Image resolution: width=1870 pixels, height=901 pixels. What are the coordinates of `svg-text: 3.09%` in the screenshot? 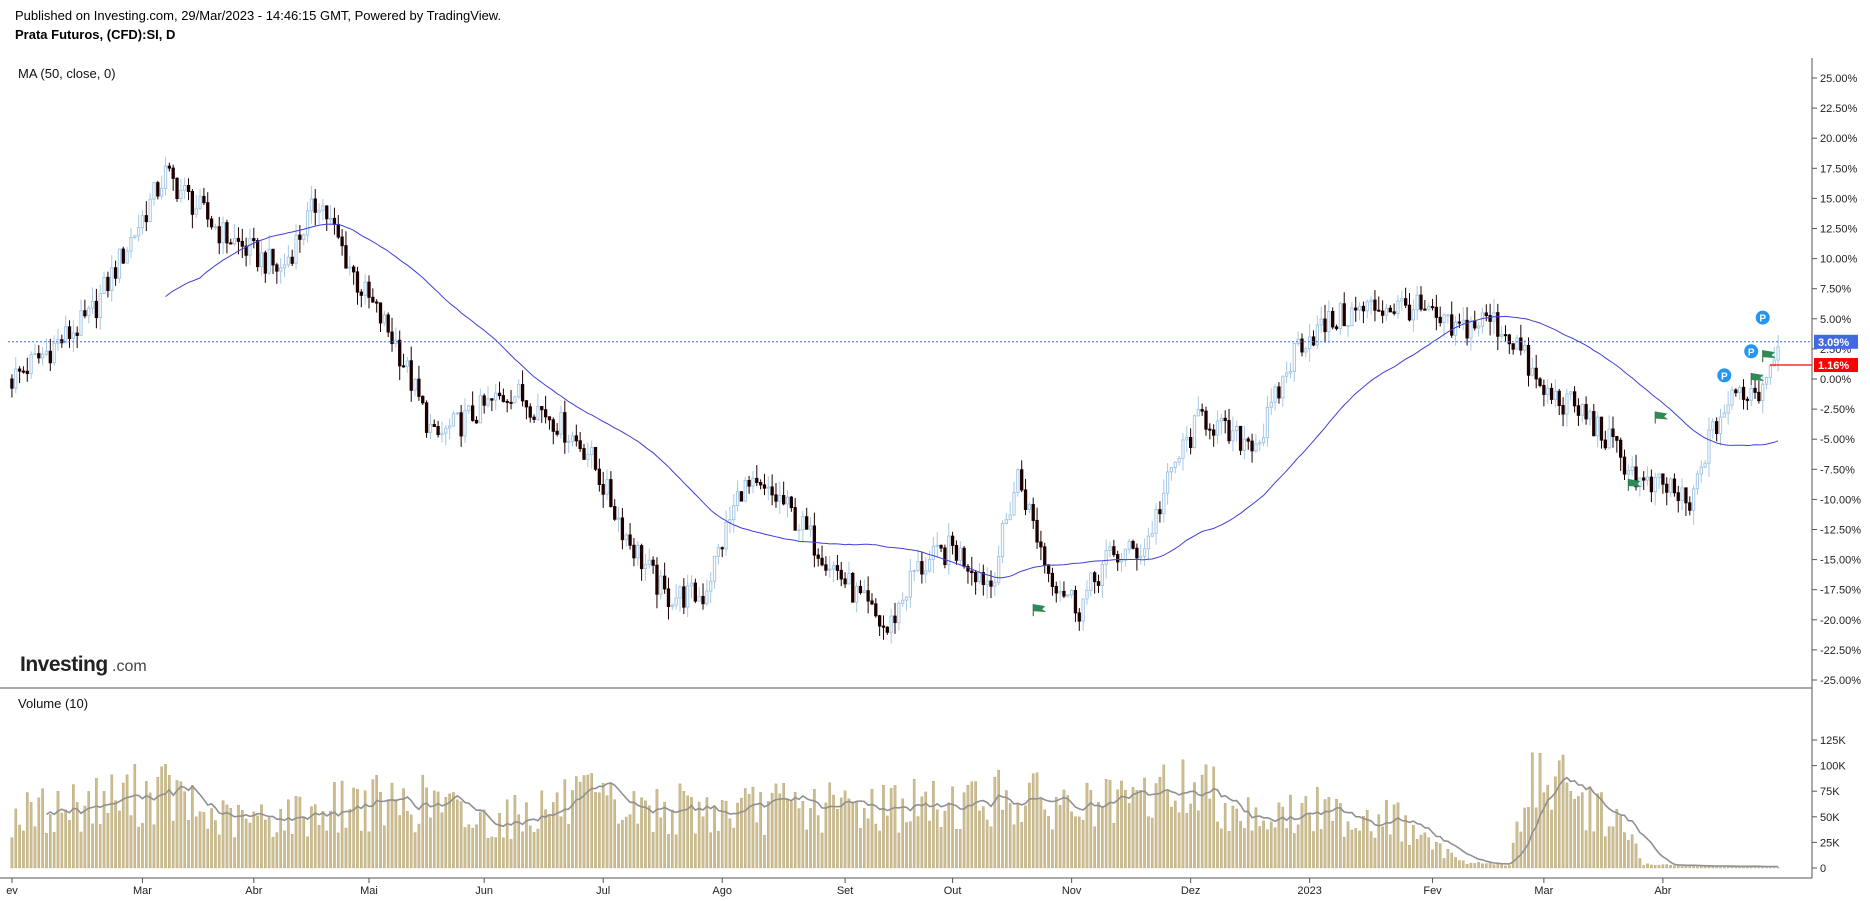 It's located at (1833, 343).